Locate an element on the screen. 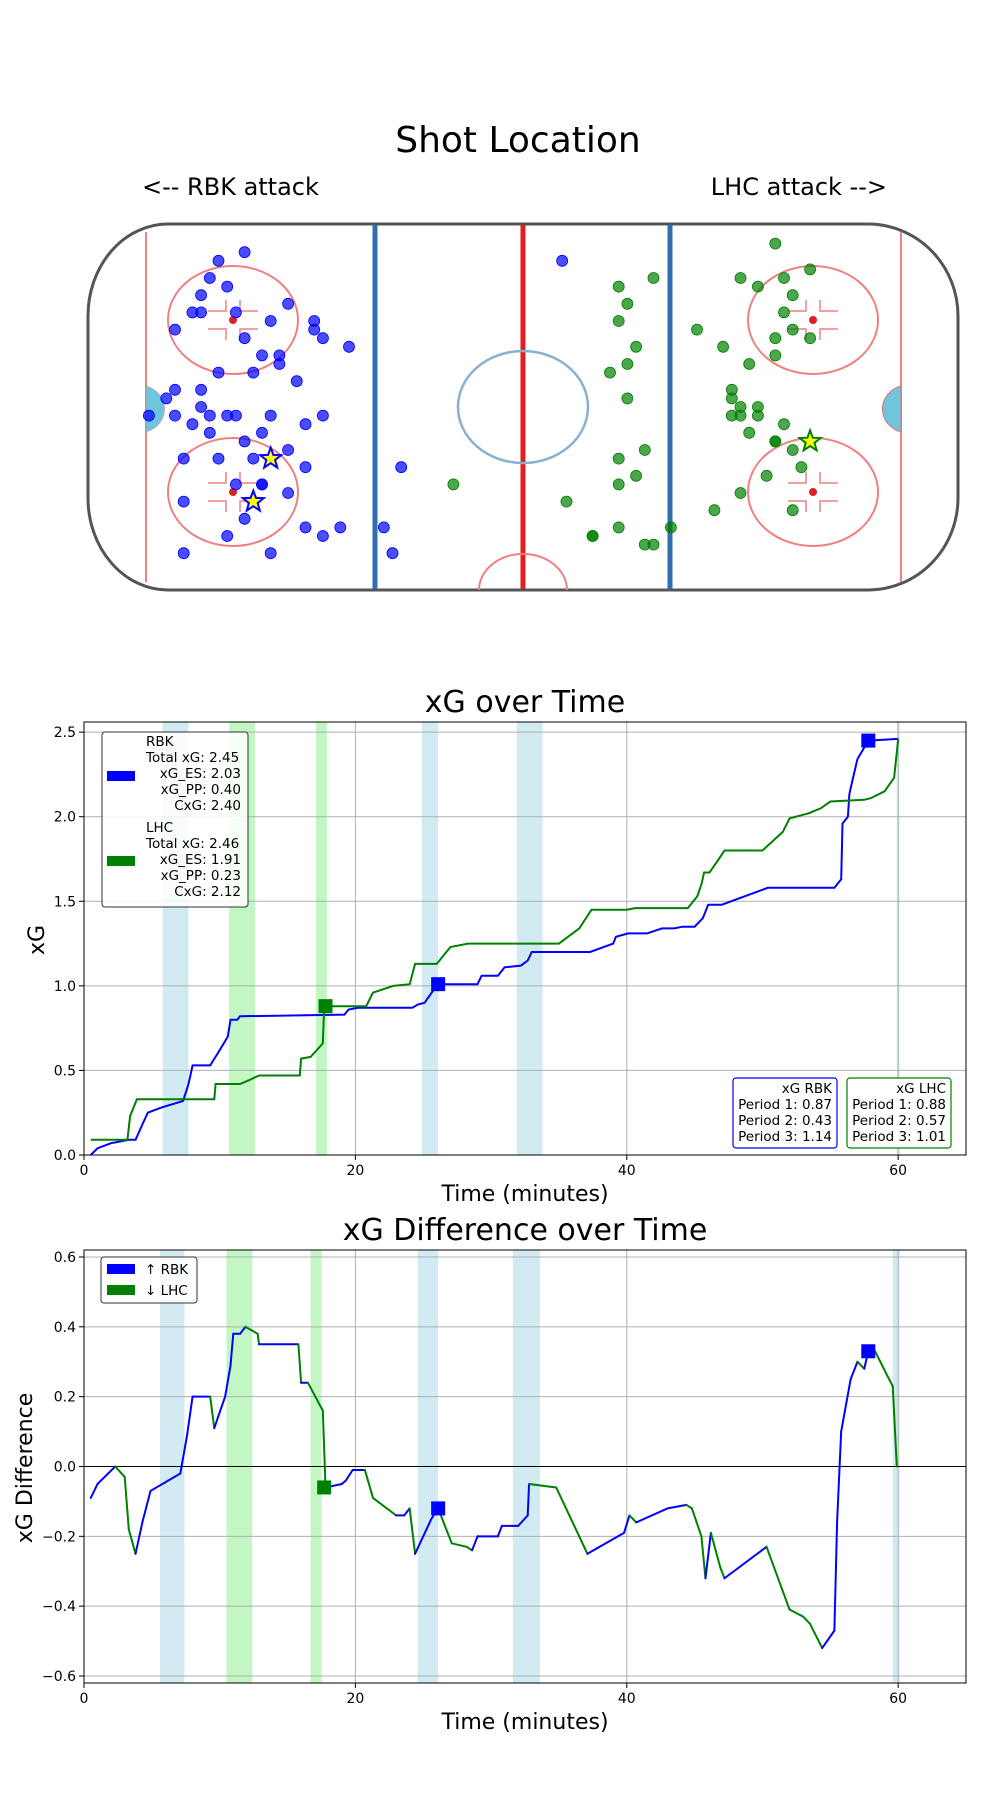 The image size is (1000, 1800). chart2-markers is located at coordinates (596, 1430).